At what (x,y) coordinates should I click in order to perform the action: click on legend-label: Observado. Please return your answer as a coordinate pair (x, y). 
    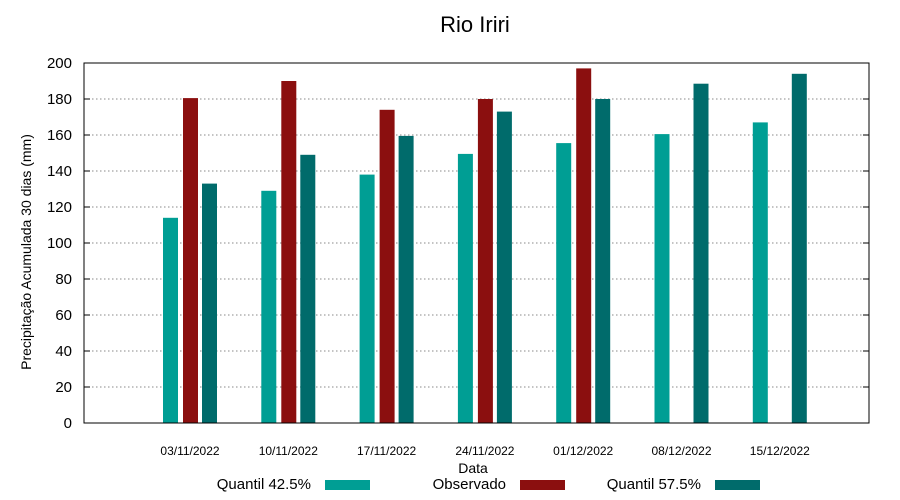
    Looking at the image, I should click on (469, 484).